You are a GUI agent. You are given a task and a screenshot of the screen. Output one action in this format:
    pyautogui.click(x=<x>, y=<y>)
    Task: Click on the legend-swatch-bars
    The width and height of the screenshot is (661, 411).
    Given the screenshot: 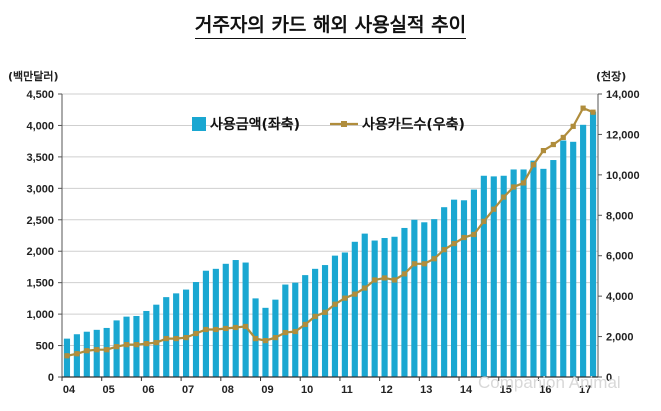 What is the action you would take?
    pyautogui.click(x=199, y=124)
    